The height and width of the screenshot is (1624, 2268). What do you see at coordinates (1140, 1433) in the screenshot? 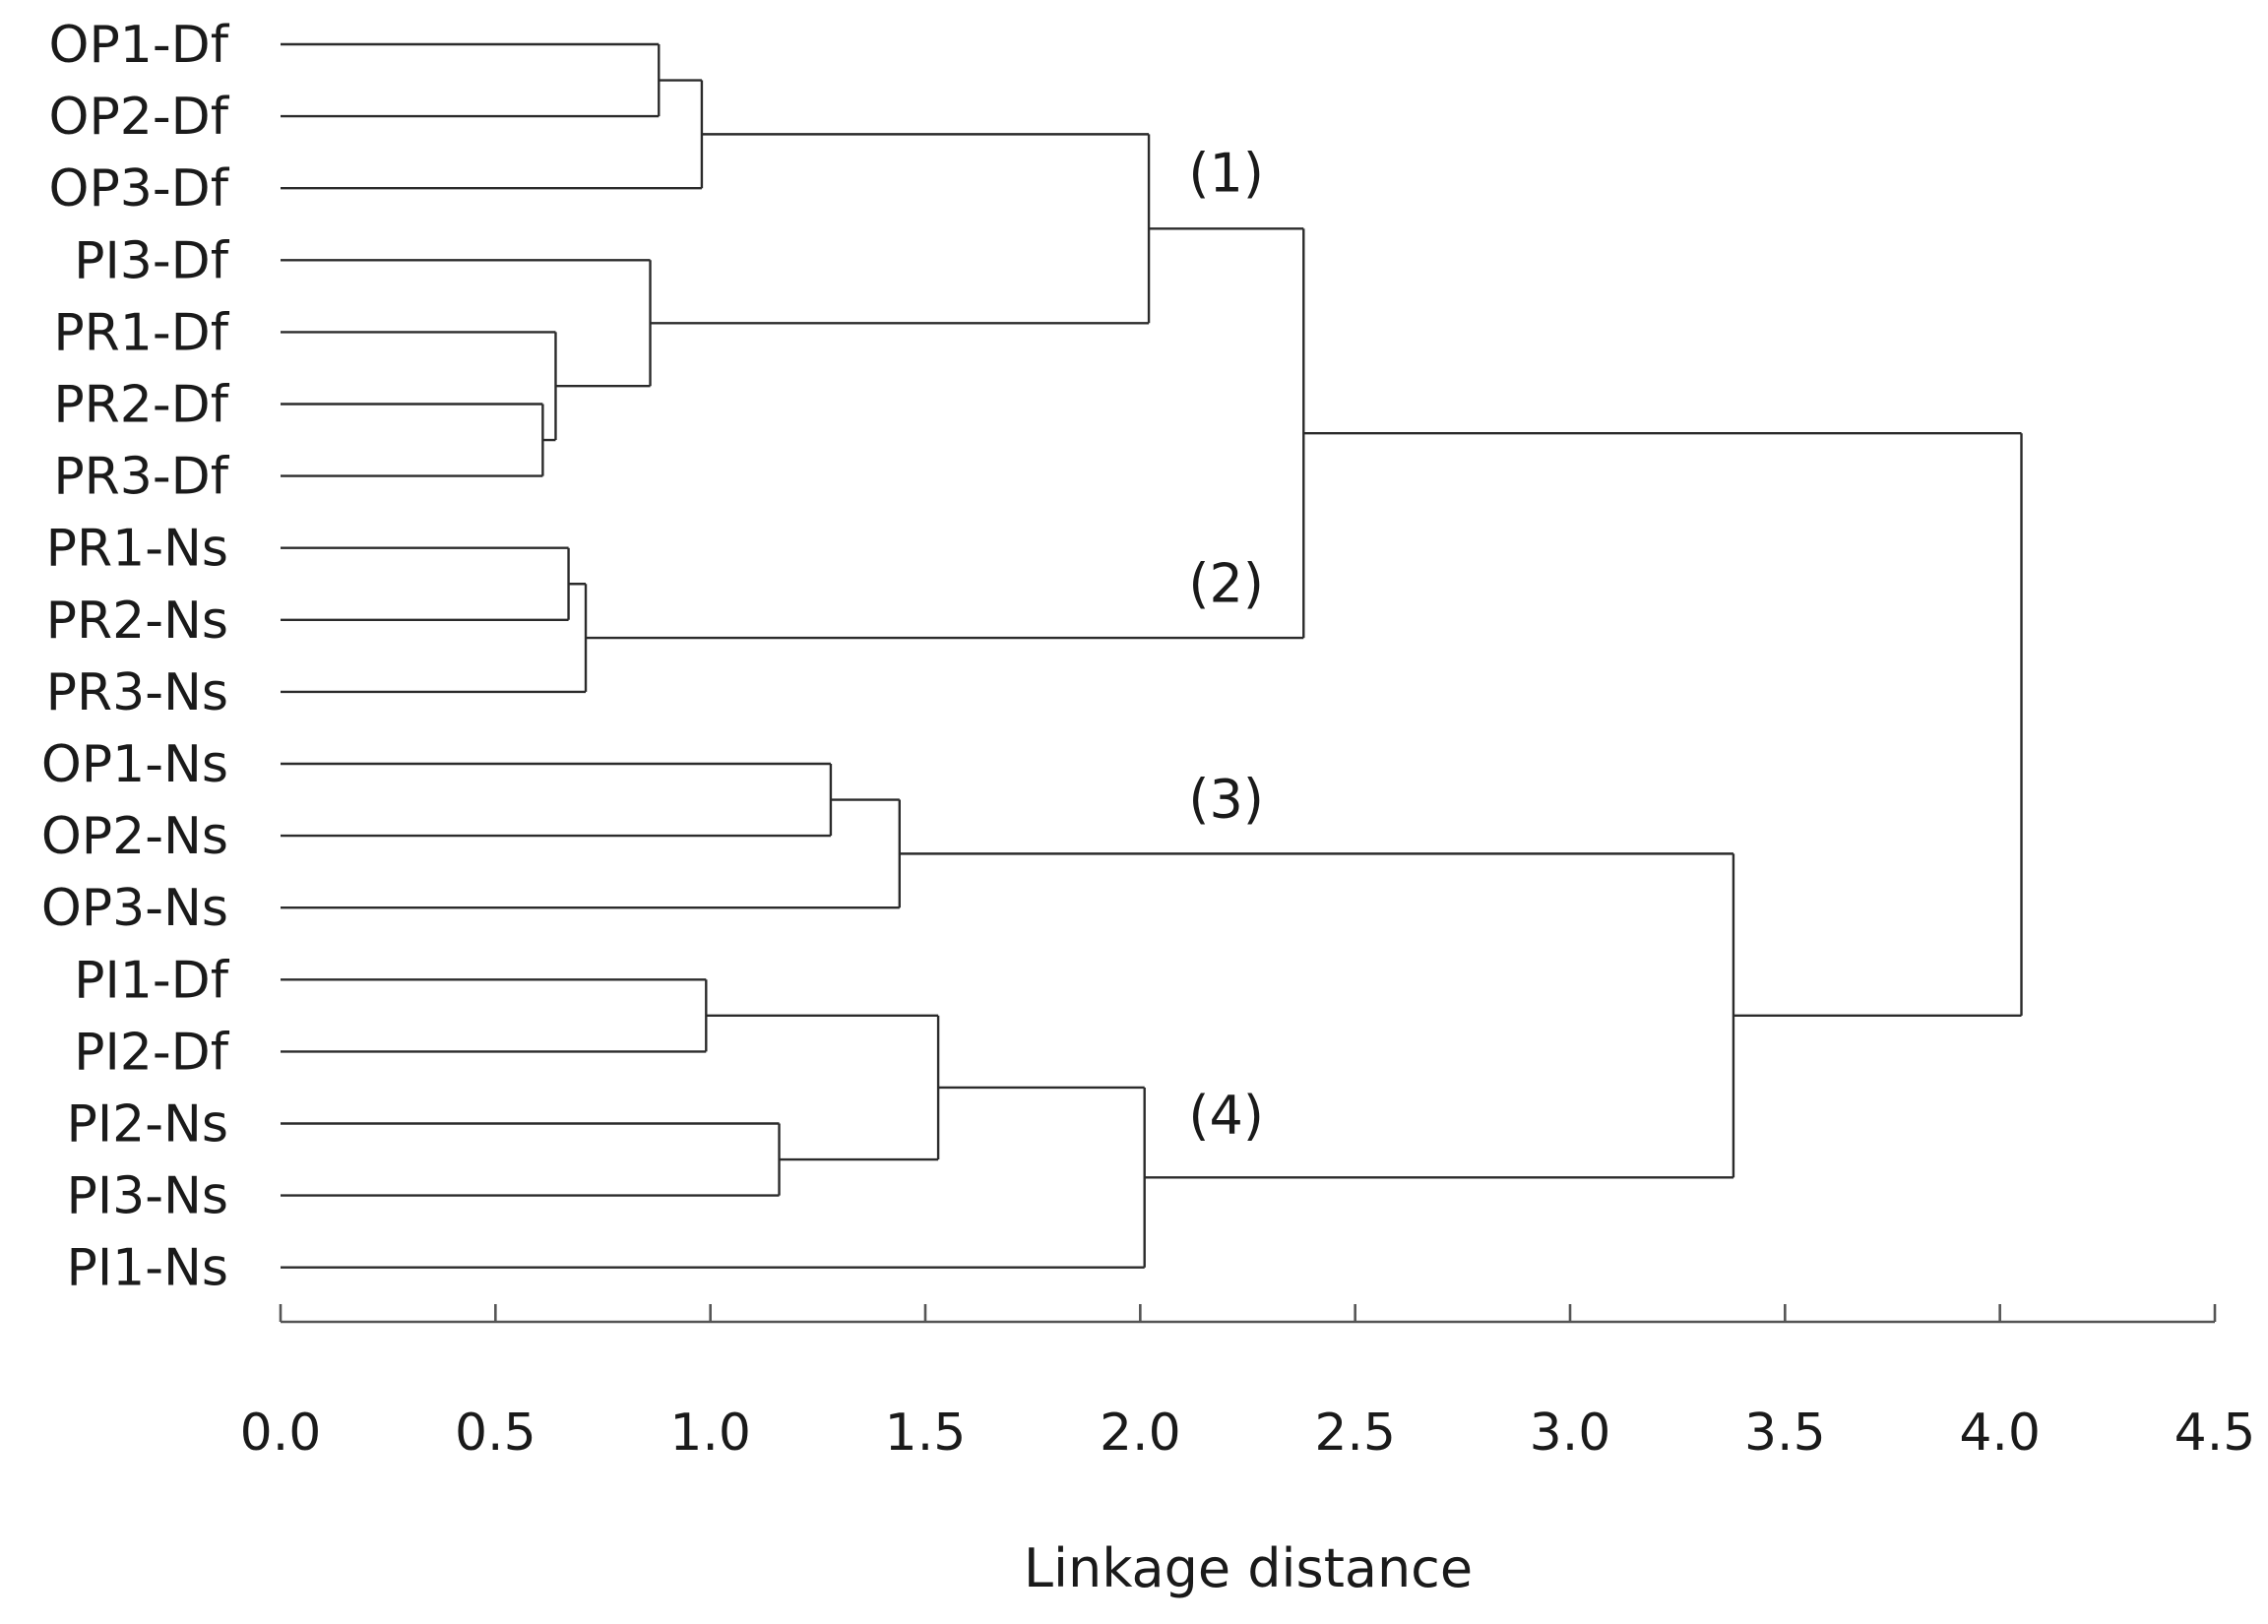
I see `x-tick-label: 2.0` at bounding box center [1140, 1433].